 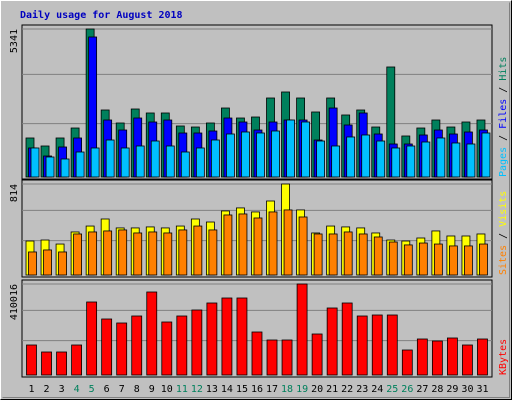 I want to click on x-tick-label: 7, so click(x=122, y=389).